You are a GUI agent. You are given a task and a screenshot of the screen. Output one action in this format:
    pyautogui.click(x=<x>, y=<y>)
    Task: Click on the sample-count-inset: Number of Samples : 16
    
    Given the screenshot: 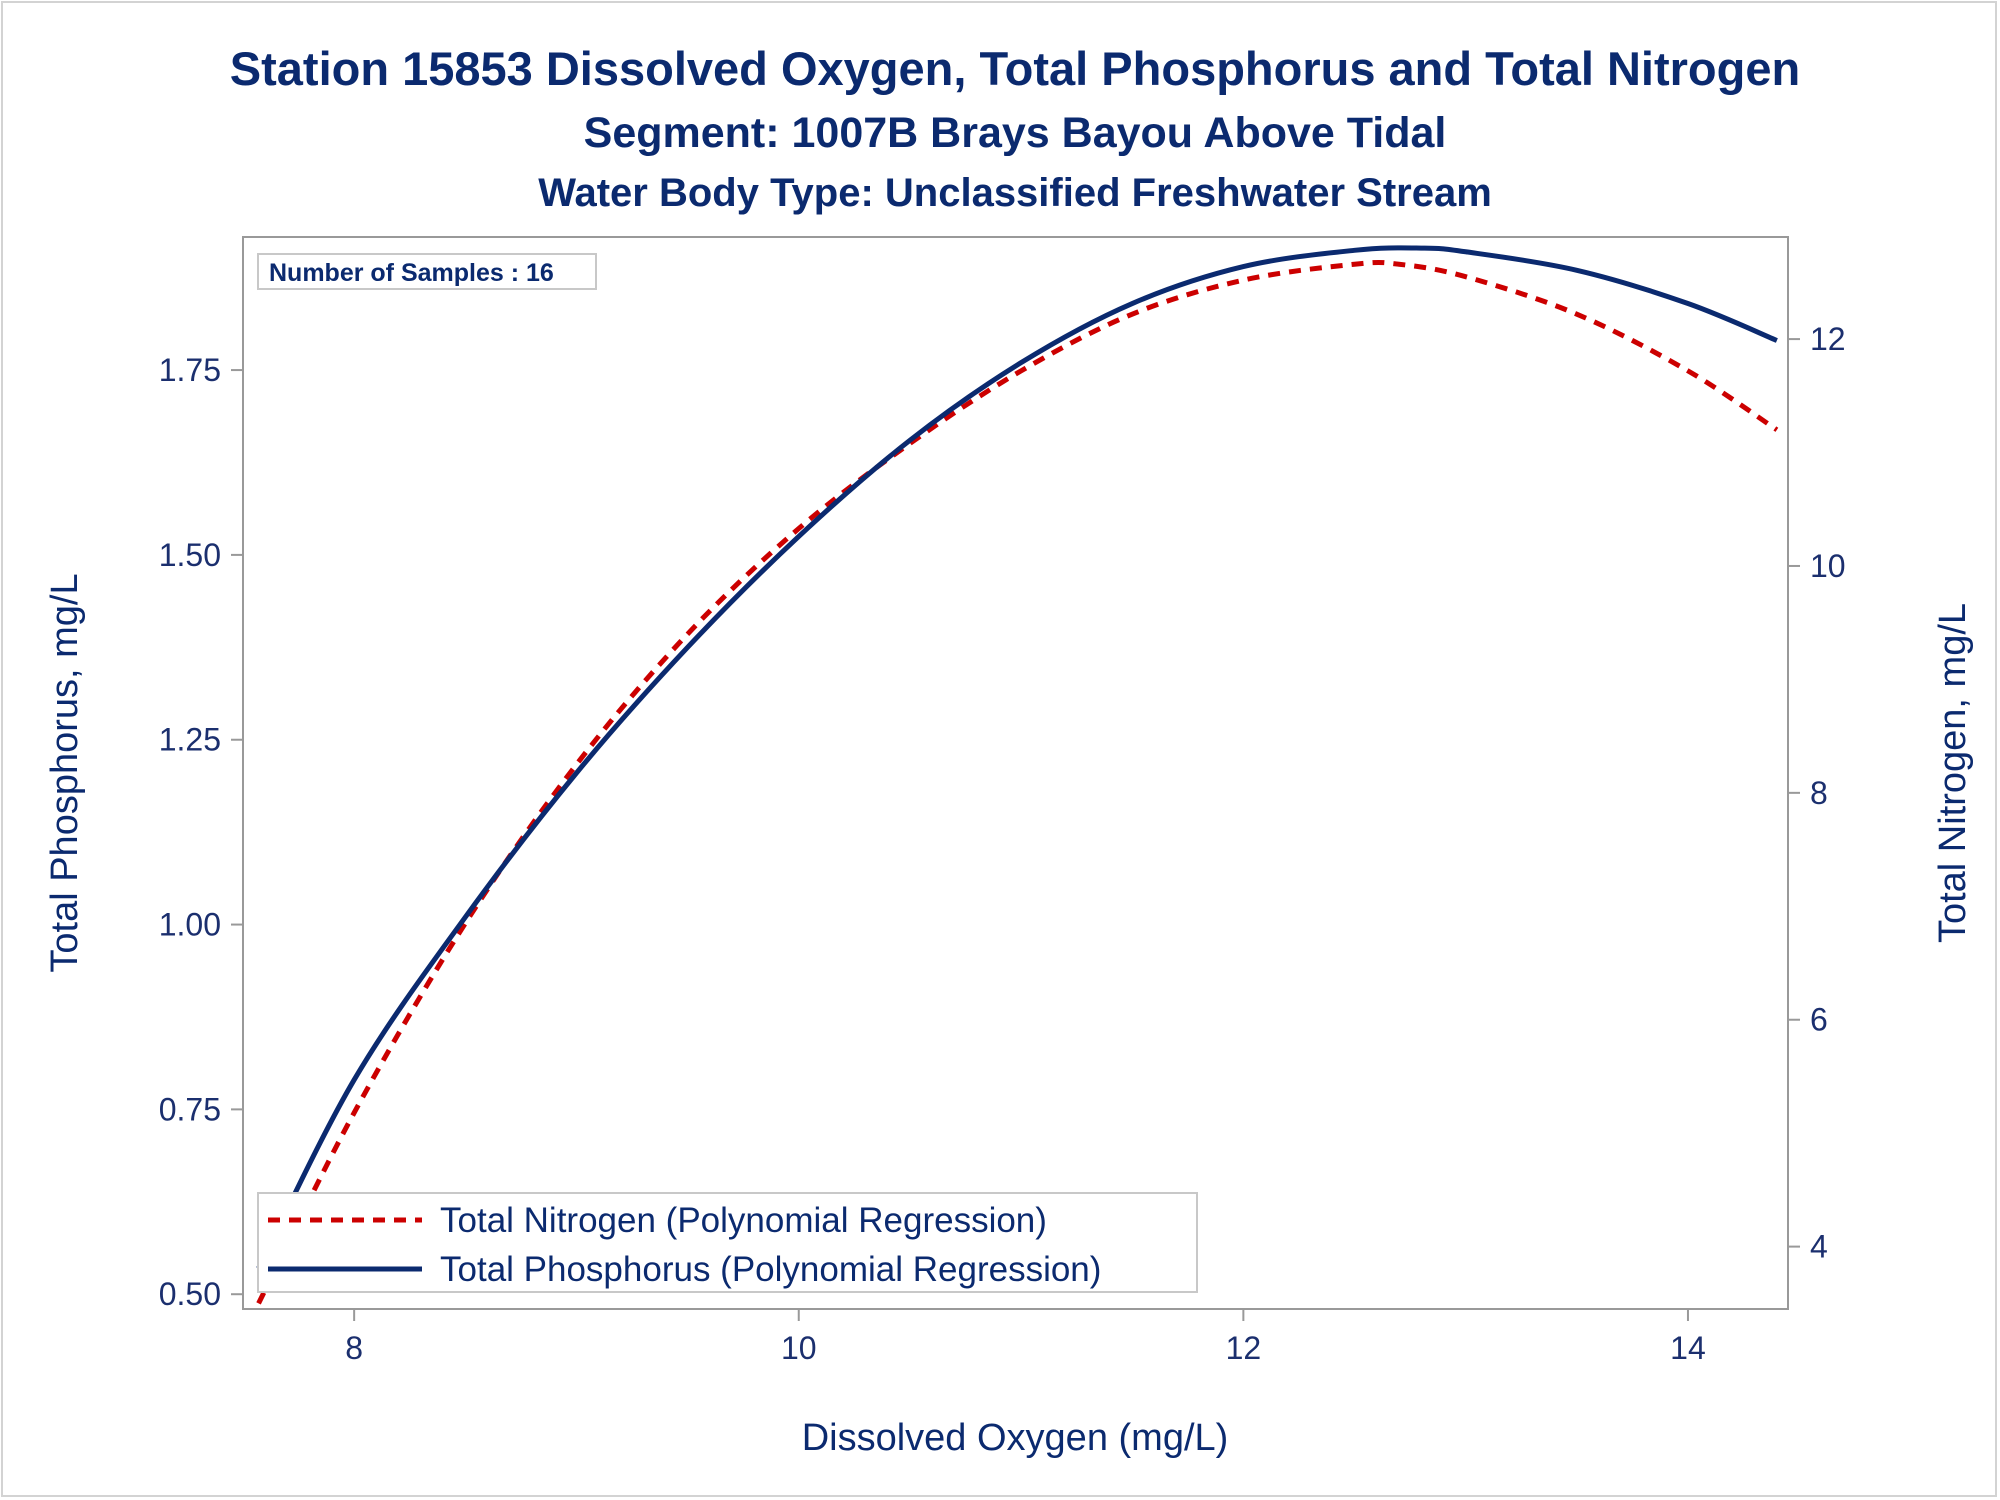 What is the action you would take?
    pyautogui.click(x=427, y=271)
    